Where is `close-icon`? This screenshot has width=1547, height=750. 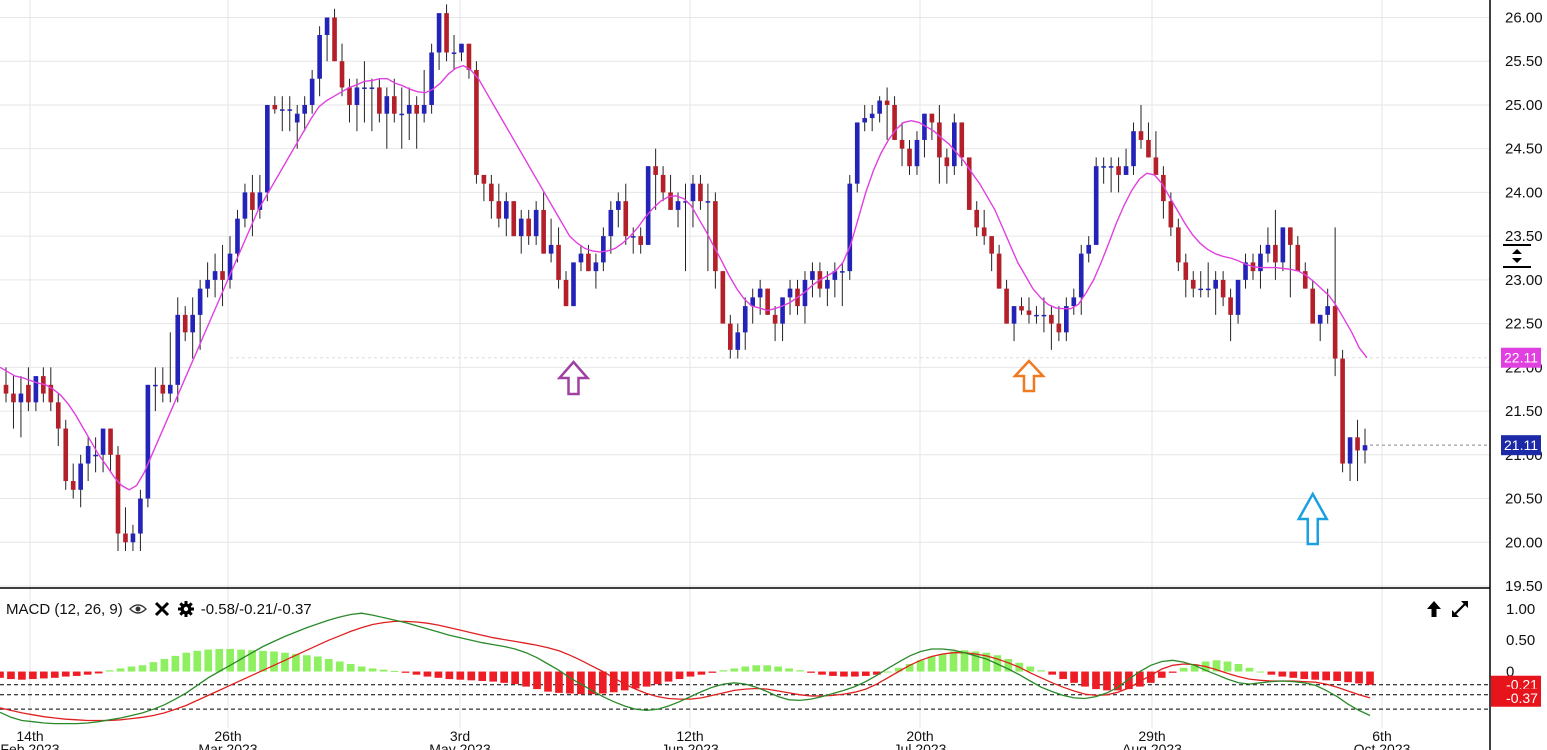
close-icon is located at coordinates (162, 609).